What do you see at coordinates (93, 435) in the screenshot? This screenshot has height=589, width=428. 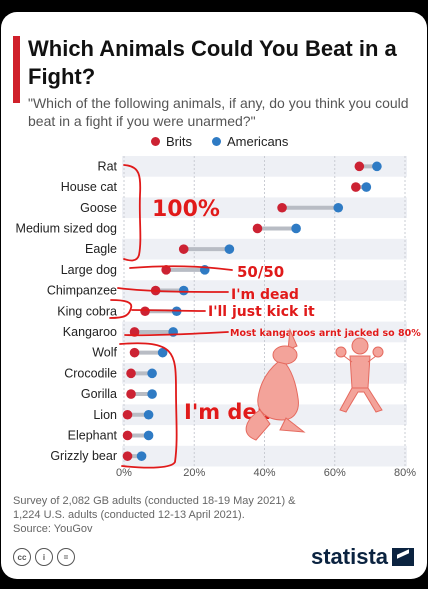 I see `category-label: Elephant` at bounding box center [93, 435].